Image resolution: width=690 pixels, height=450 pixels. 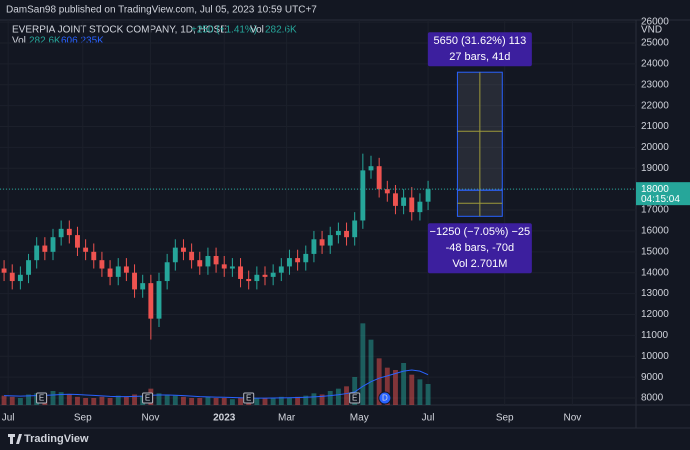 What do you see at coordinates (655, 147) in the screenshot?
I see `y-tick-label: 20000` at bounding box center [655, 147].